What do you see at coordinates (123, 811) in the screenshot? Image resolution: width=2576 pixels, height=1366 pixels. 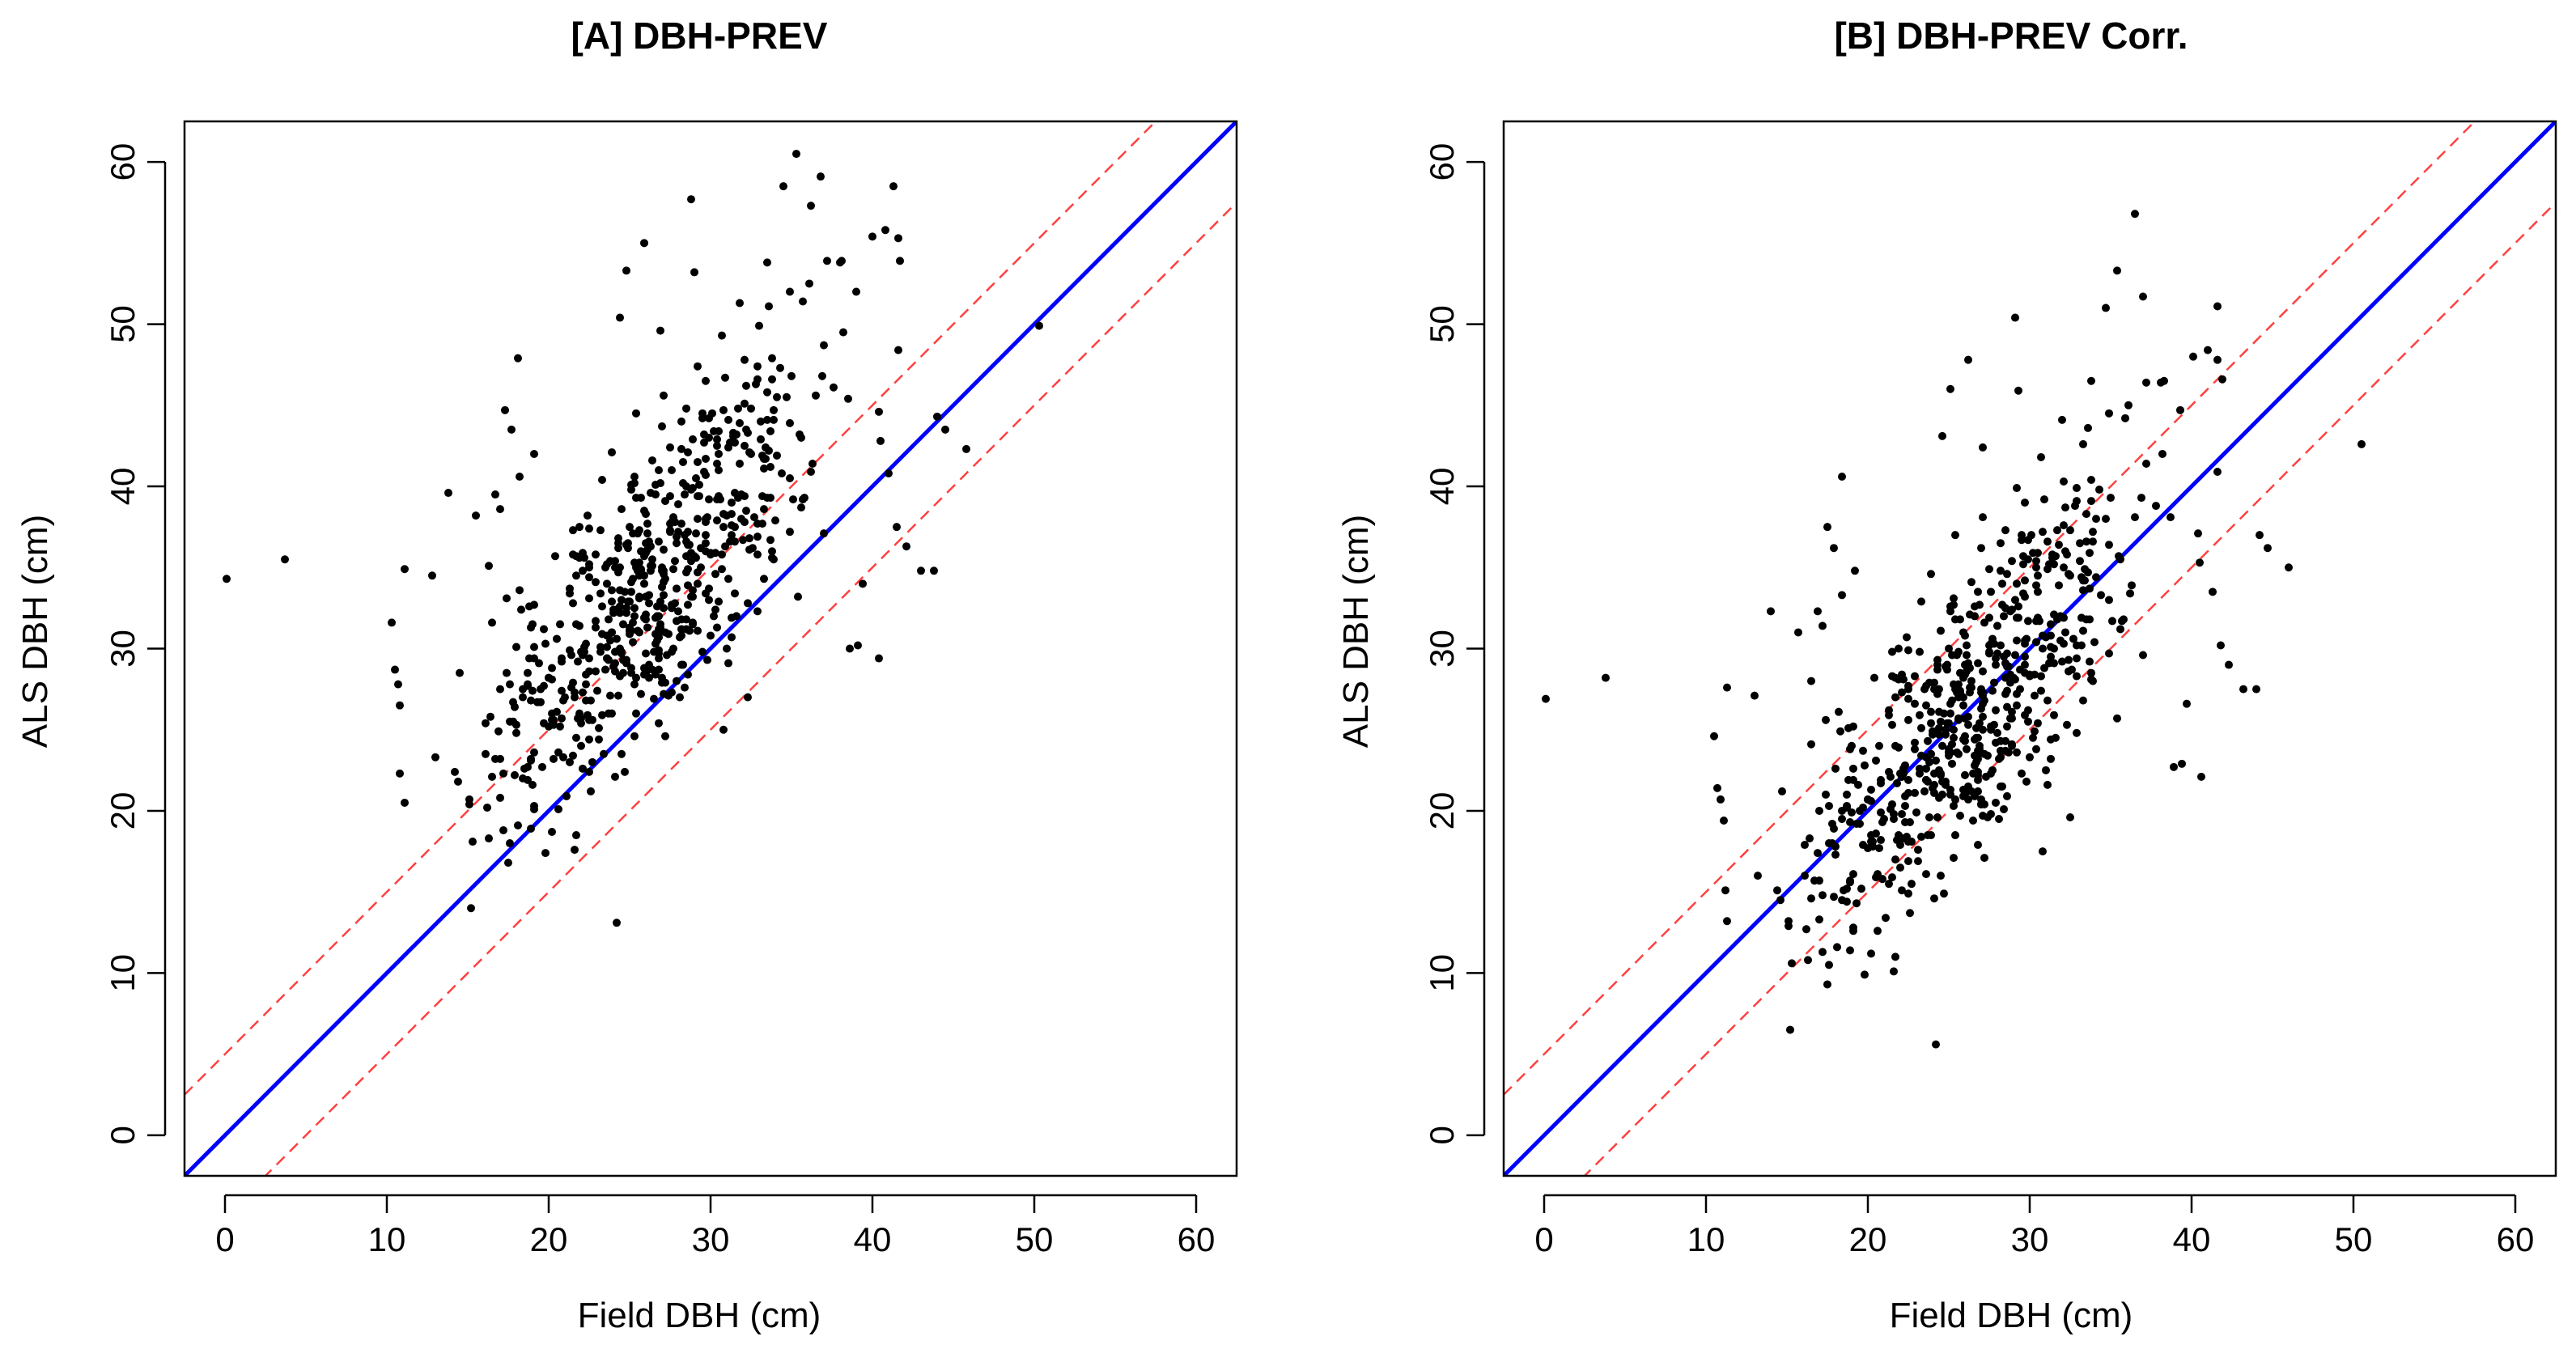 I see `panel-a-y-tick-label: 20` at bounding box center [123, 811].